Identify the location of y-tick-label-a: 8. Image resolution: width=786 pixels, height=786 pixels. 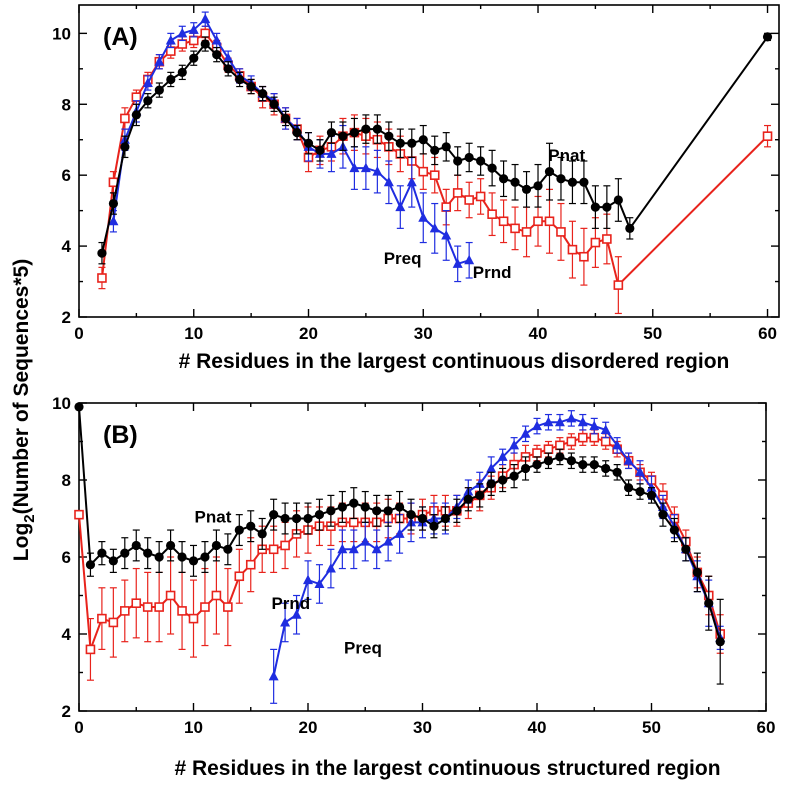
(66, 104).